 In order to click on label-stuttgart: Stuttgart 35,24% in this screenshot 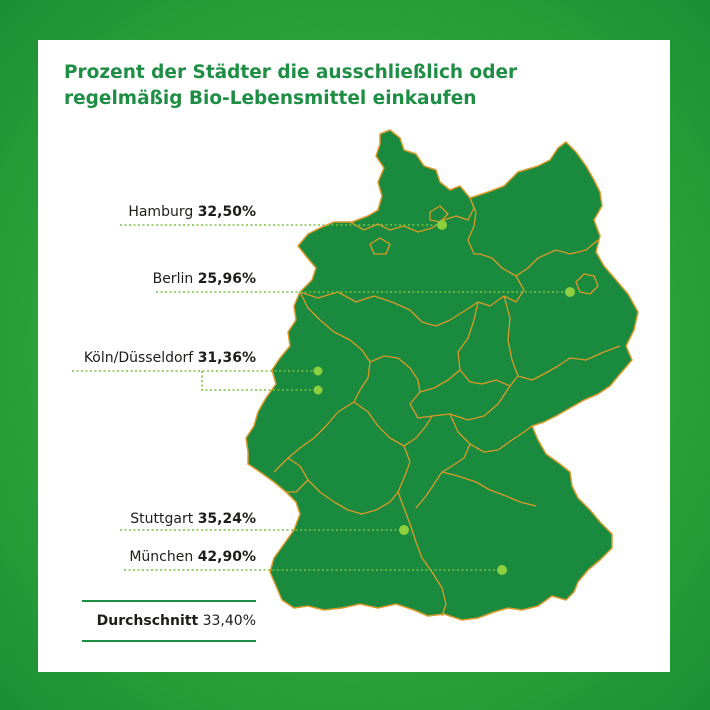, I will do `click(193, 519)`.